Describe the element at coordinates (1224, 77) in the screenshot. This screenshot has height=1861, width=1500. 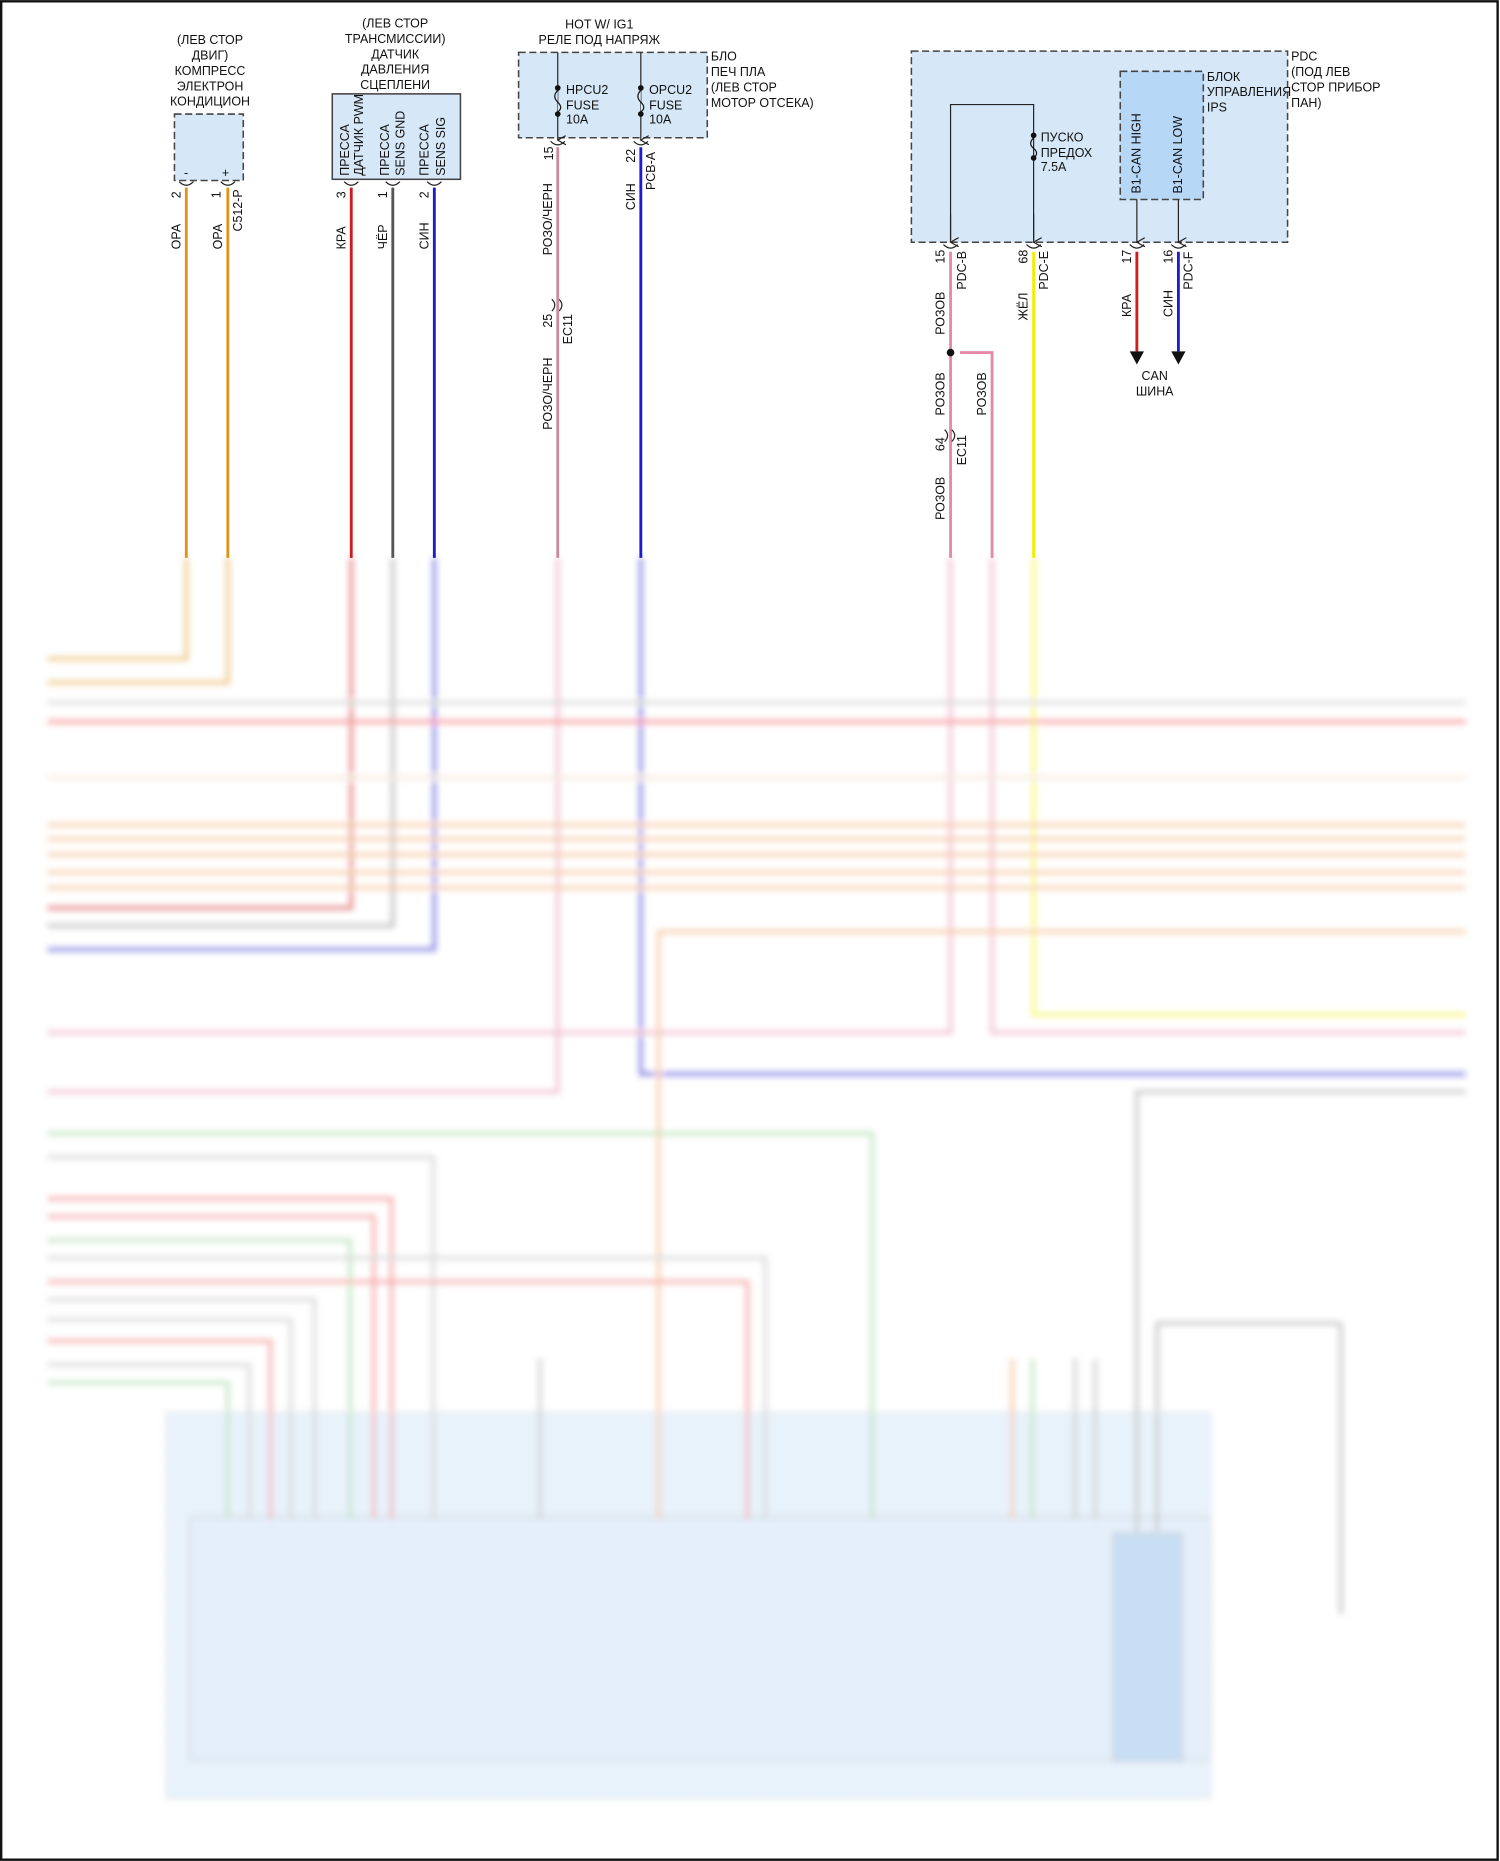
I see `diagram-label: БЛОК` at that location.